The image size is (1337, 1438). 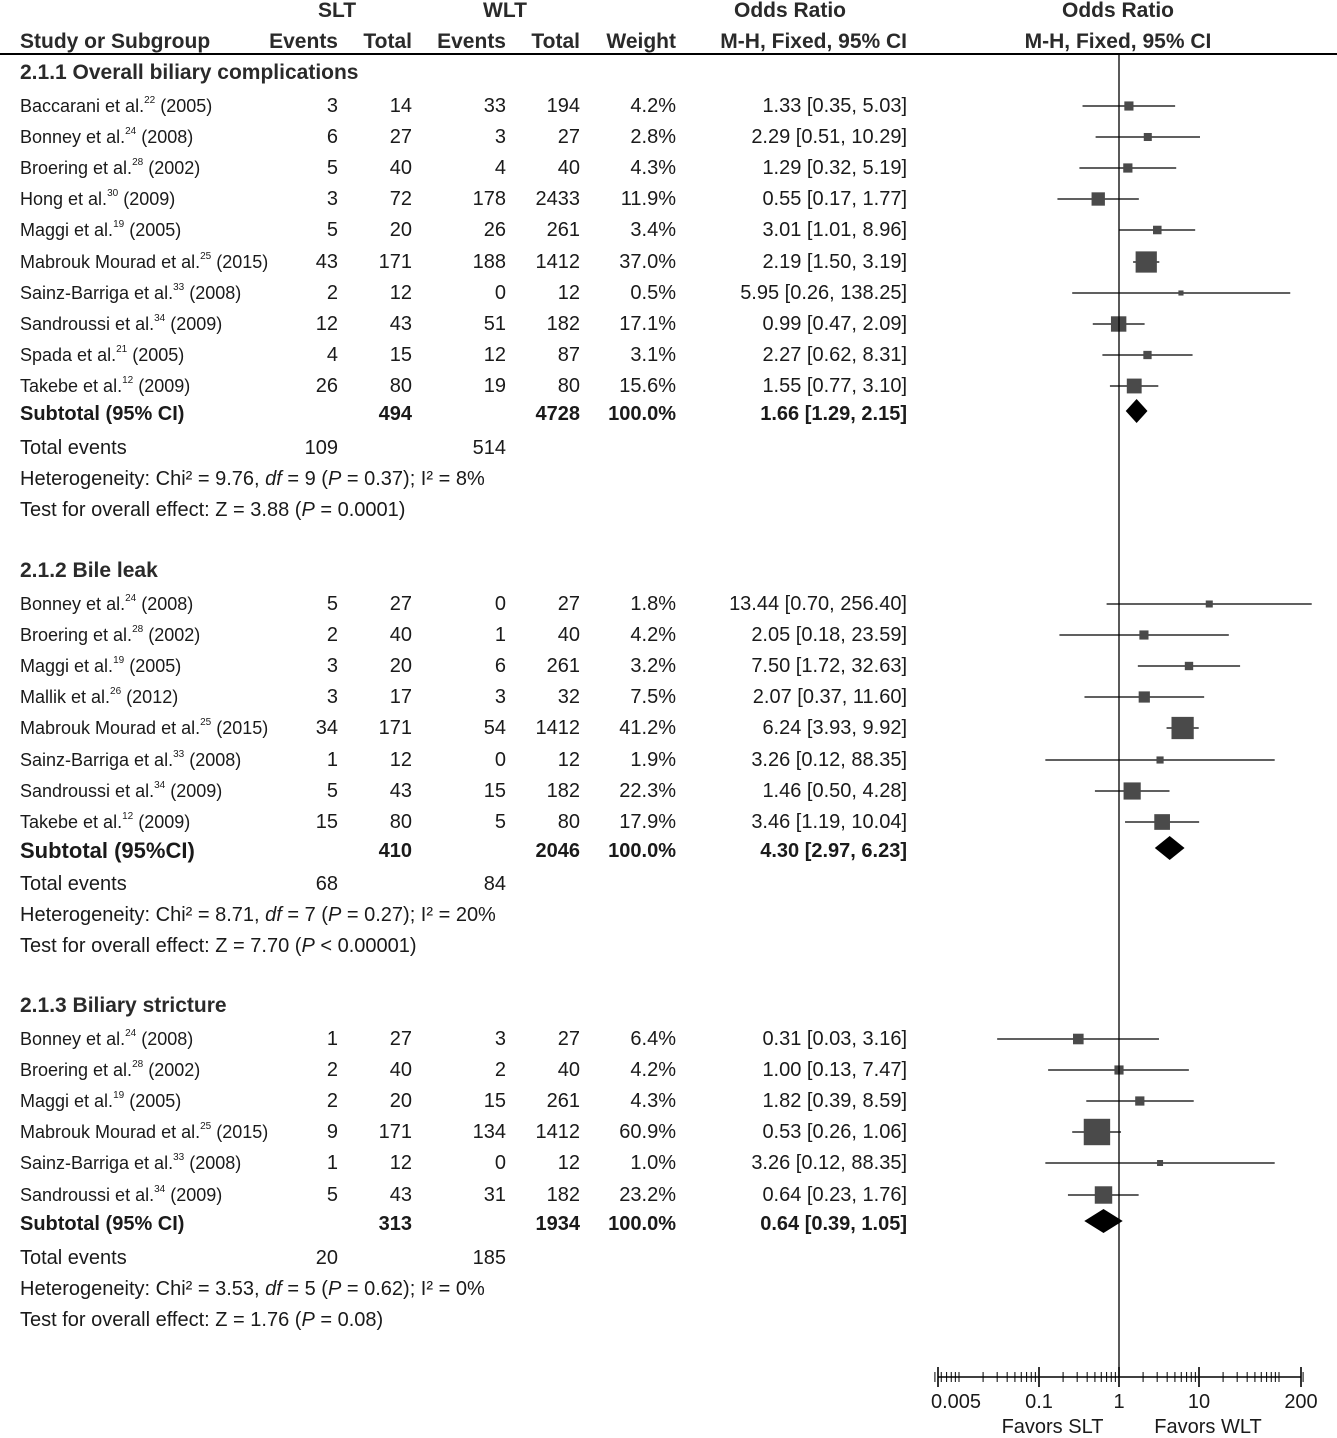 What do you see at coordinates (321, 448) in the screenshot?
I see `total-events1: 109` at bounding box center [321, 448].